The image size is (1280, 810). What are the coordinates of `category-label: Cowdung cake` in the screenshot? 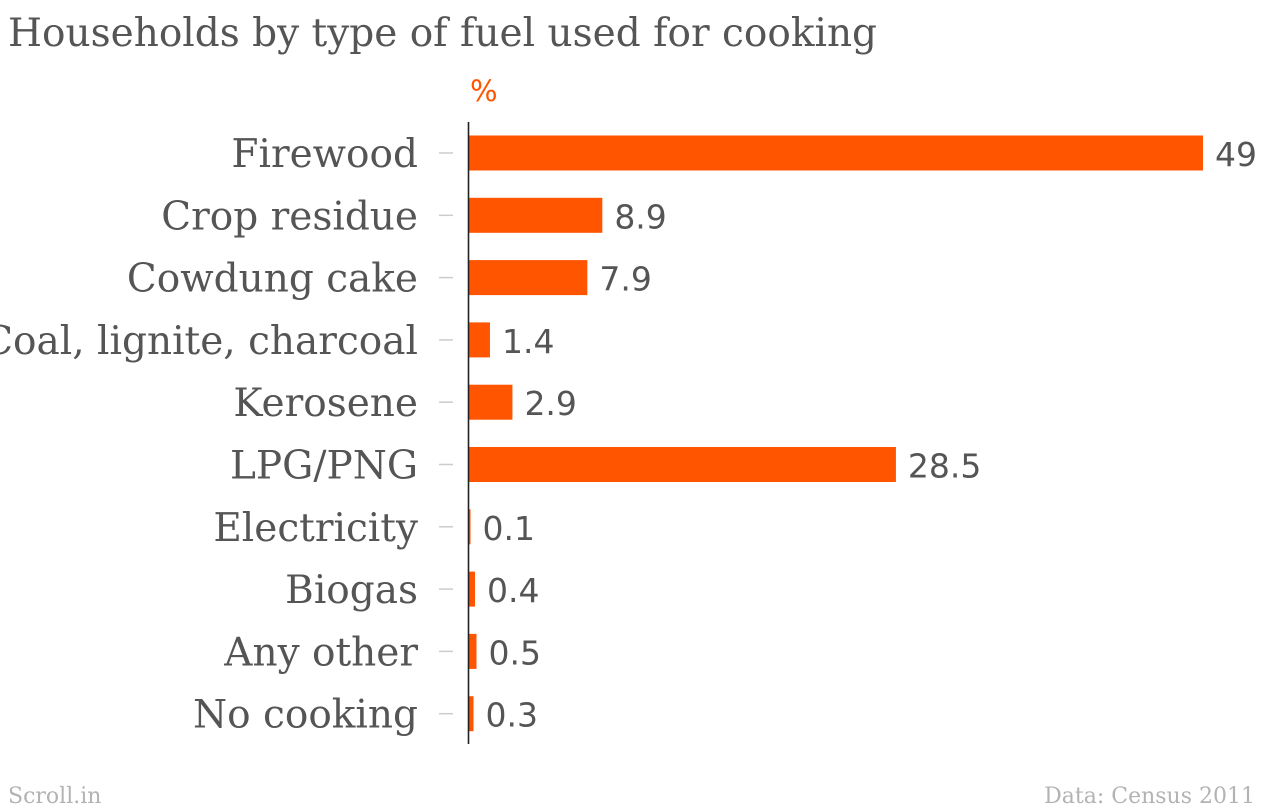 It's located at (272, 279).